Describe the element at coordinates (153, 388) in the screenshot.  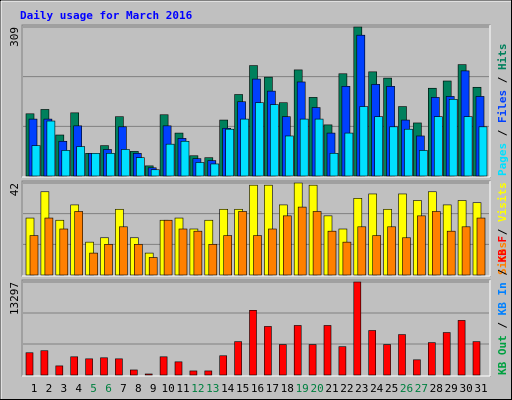
I see `x-tick-label: 9` at that location.